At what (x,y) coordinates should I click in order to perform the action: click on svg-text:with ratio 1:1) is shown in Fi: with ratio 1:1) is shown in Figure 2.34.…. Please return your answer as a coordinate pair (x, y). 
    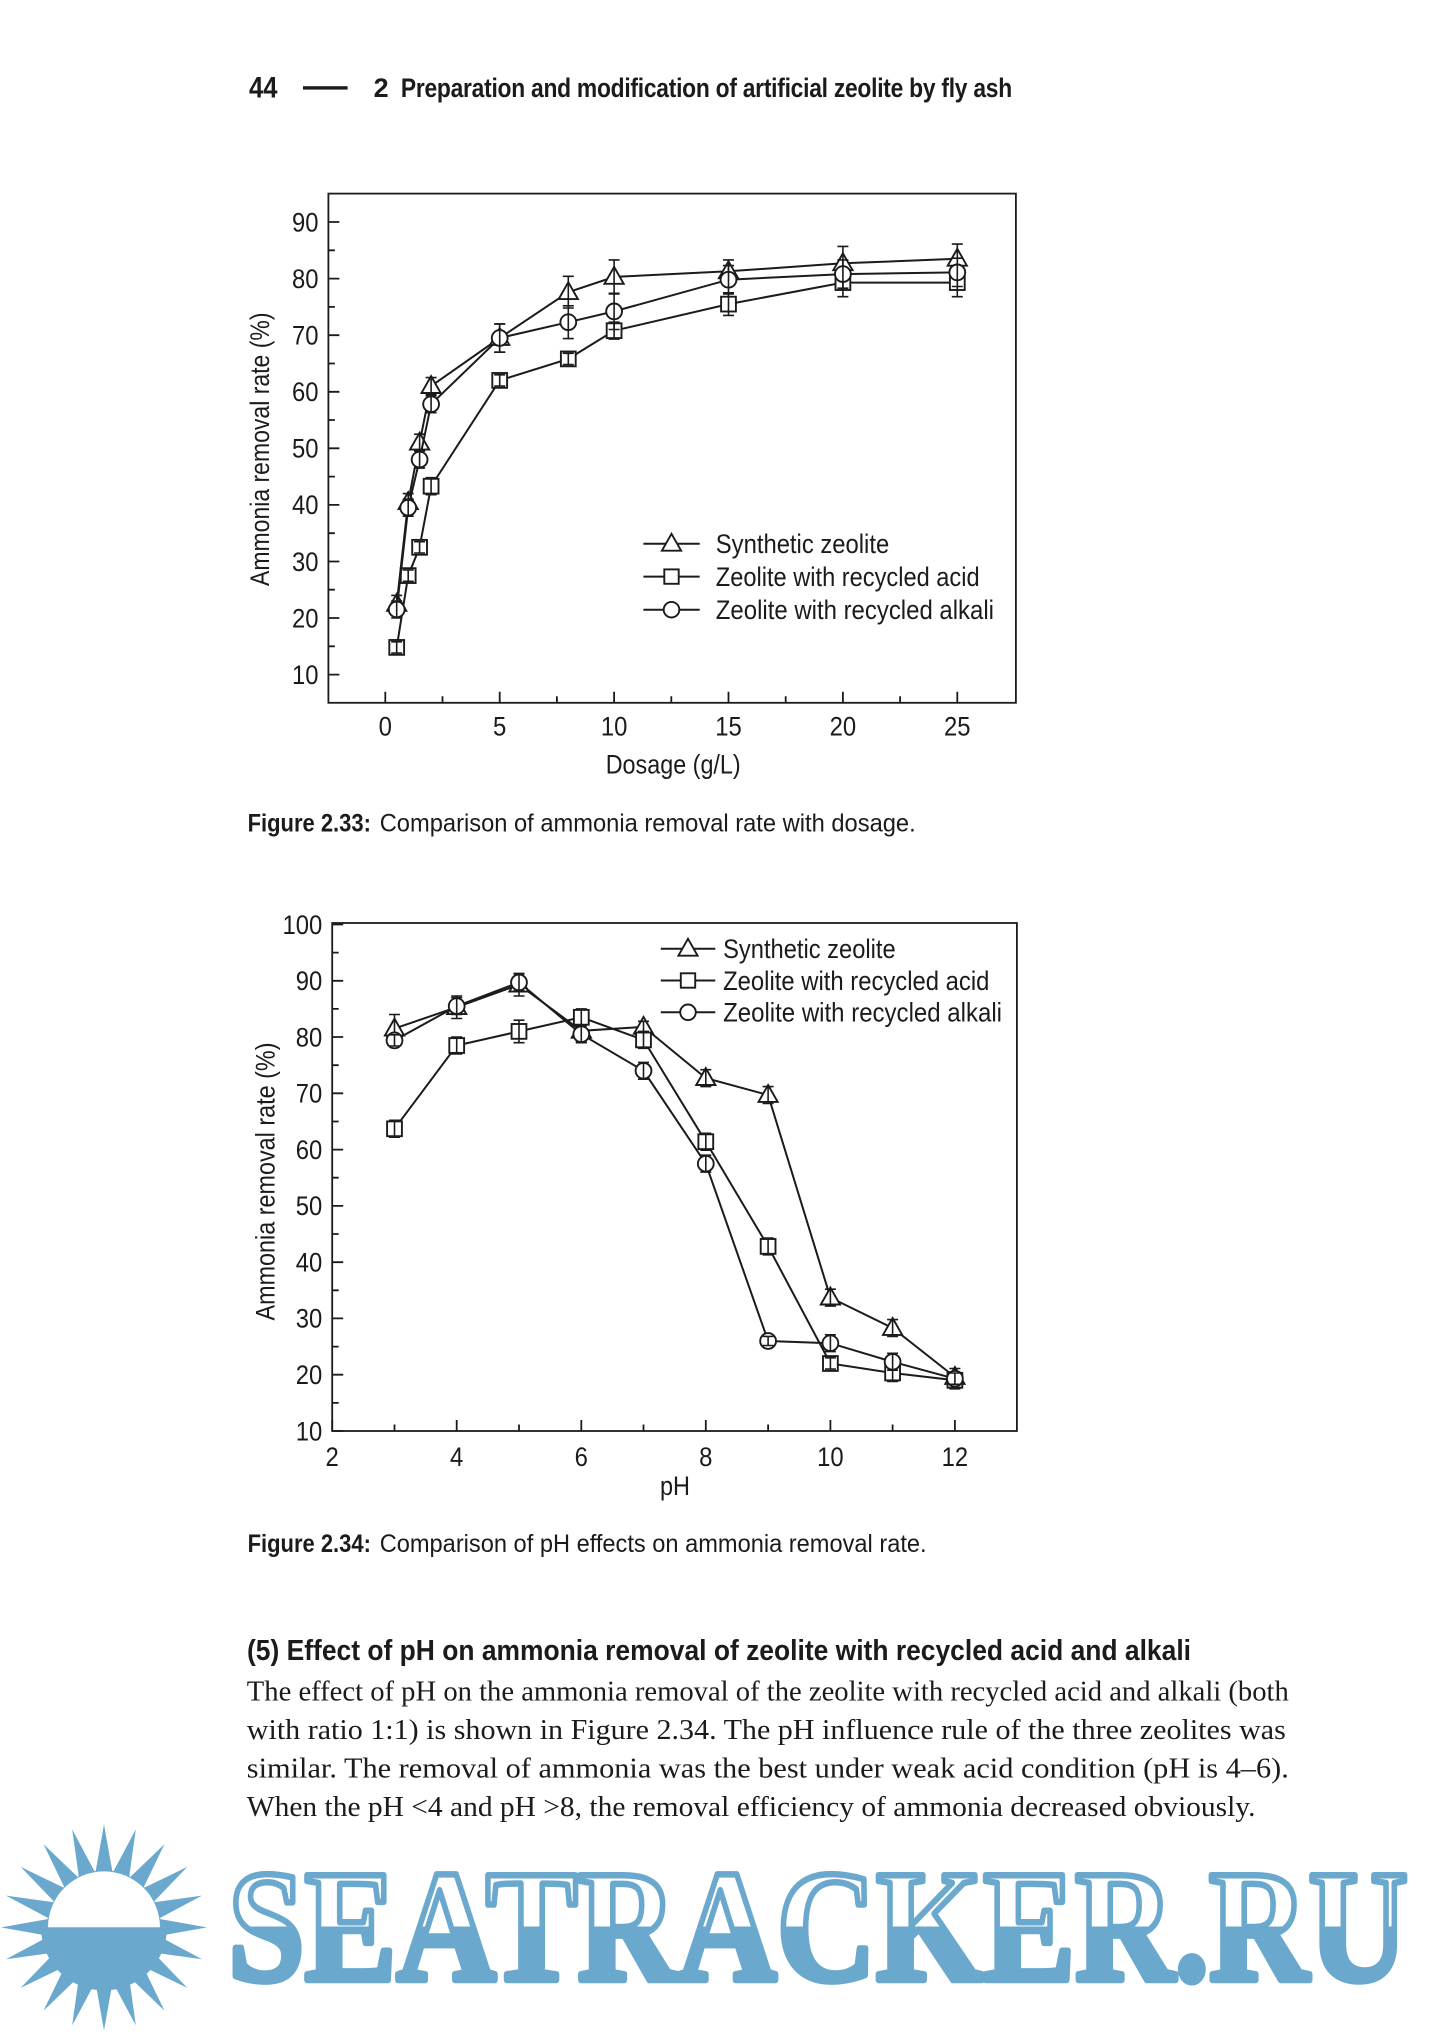
    Looking at the image, I should click on (766, 1730).